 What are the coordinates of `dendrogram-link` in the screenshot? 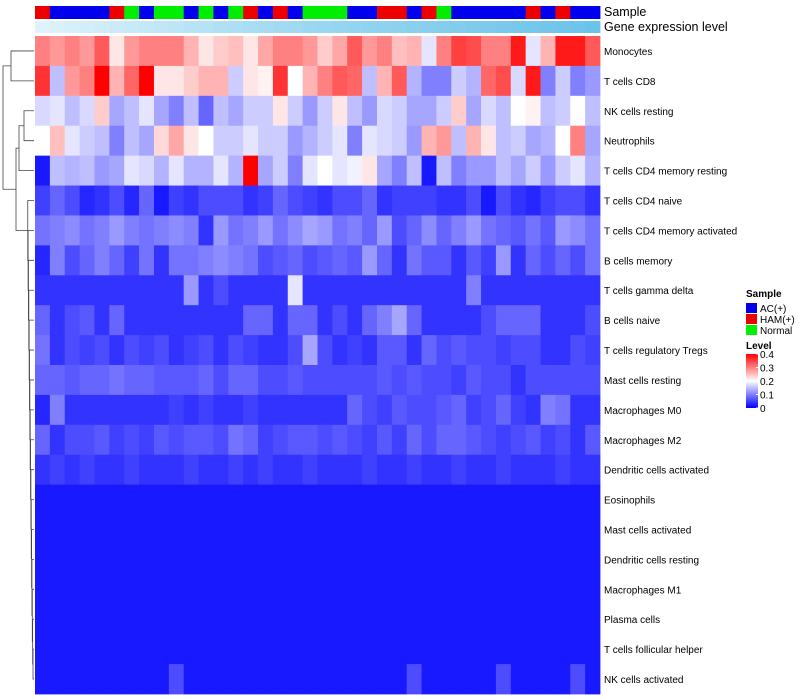 It's located at (22, 66).